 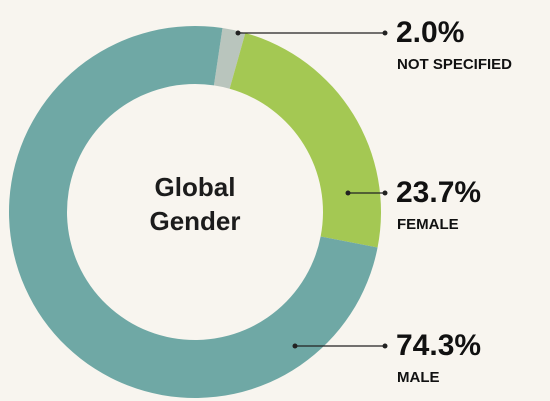 I want to click on category-label: MALE, so click(x=418, y=377).